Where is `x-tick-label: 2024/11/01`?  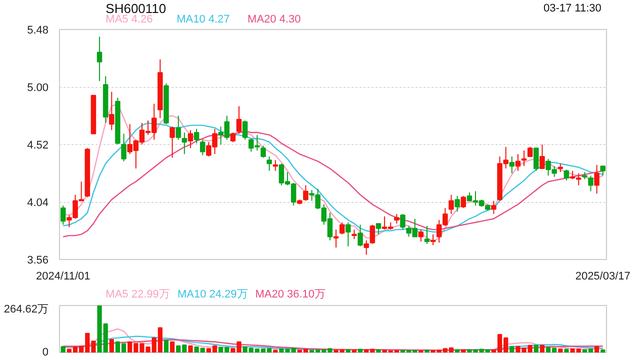
x-tick-label: 2024/11/01 is located at coordinates (63, 276).